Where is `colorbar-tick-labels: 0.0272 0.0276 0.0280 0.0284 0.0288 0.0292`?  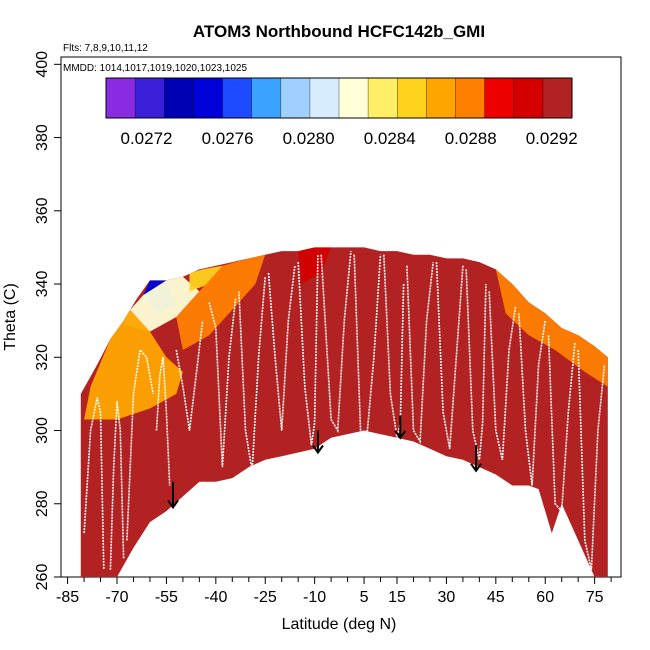 colorbar-tick-labels: 0.0272 0.0276 0.0280 0.0284 0.0288 0.0292 is located at coordinates (349, 138).